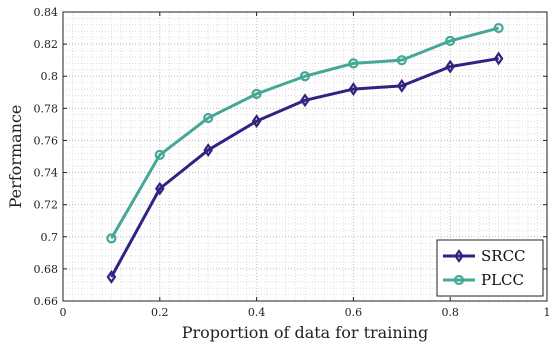 The height and width of the screenshot is (343, 551). What do you see at coordinates (46, 140) in the screenshot?
I see `y-tick-label: 0.76` at bounding box center [46, 140].